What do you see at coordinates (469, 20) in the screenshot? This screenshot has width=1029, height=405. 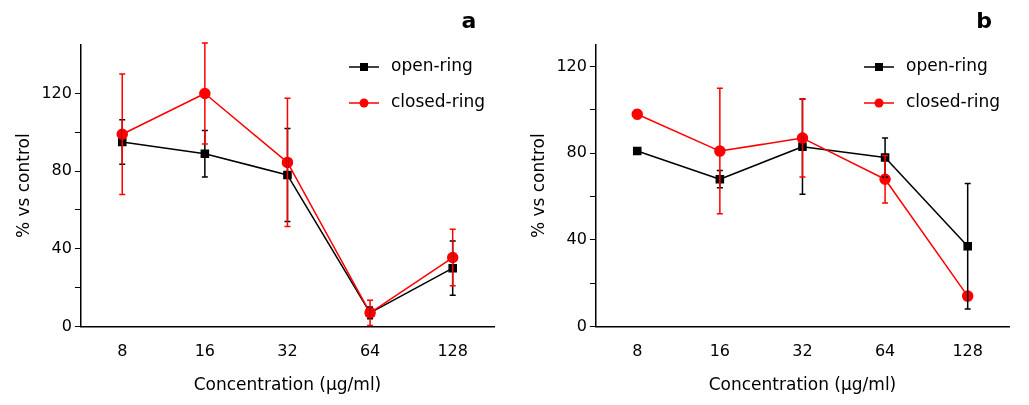 I see `chart-title: a` at bounding box center [469, 20].